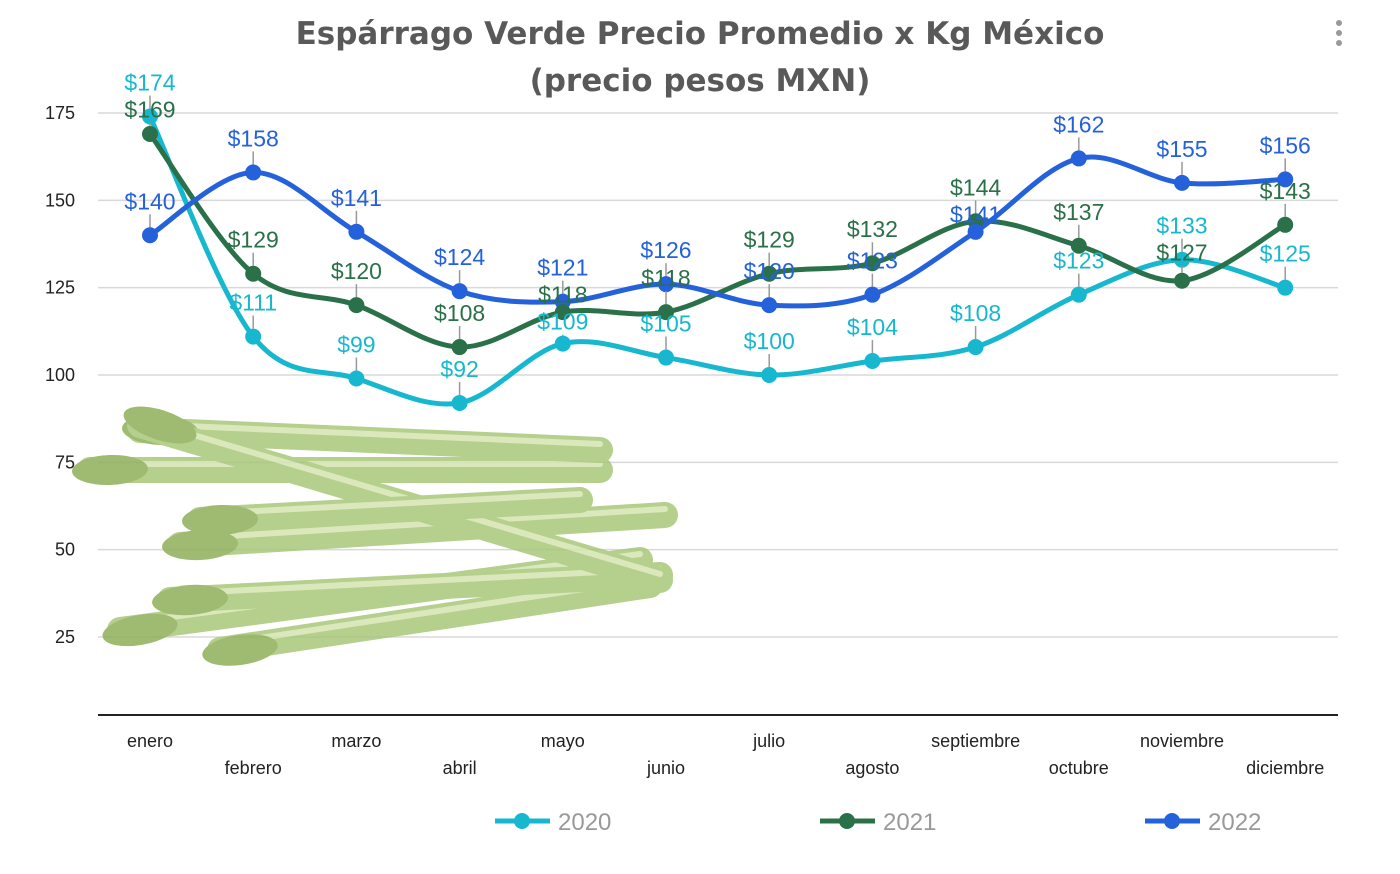 Image resolution: width=1400 pixels, height=874 pixels. Describe the element at coordinates (700, 81) in the screenshot. I see `chart-subtitle: (precio pesos MXN)` at that location.